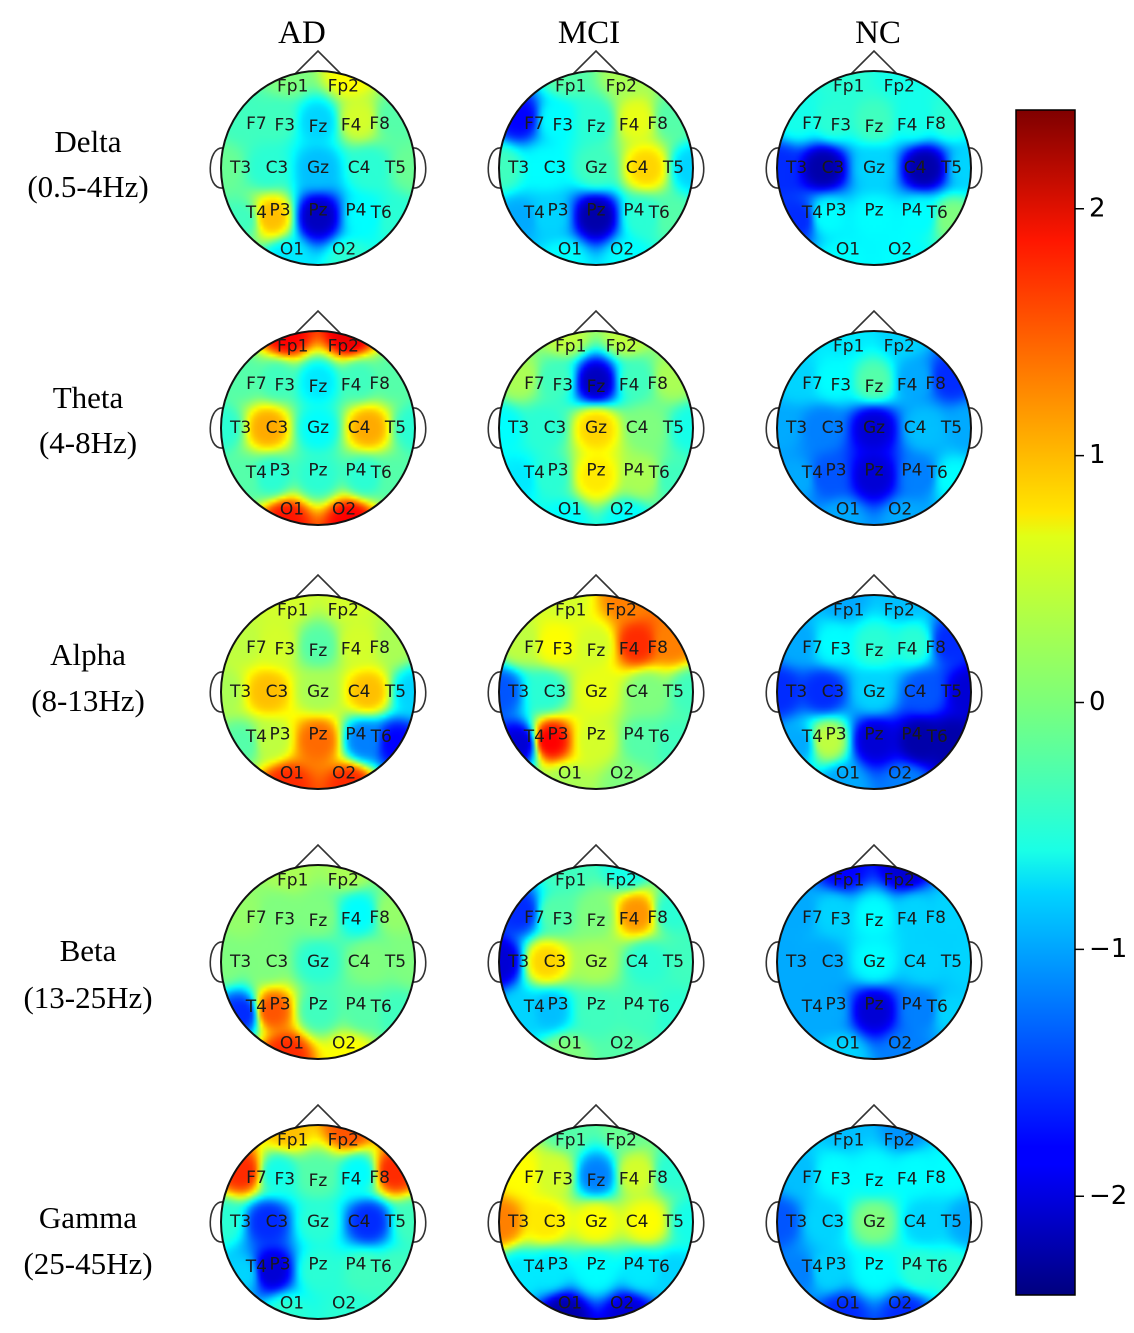  I want to click on colorbar-tick-label: 2, so click(1097, 208).